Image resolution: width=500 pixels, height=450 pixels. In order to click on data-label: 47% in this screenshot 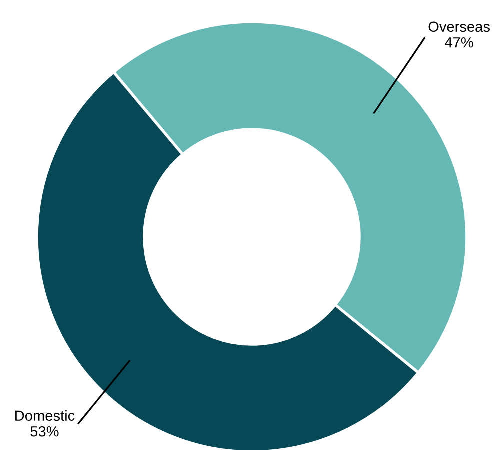, I will do `click(459, 43)`.